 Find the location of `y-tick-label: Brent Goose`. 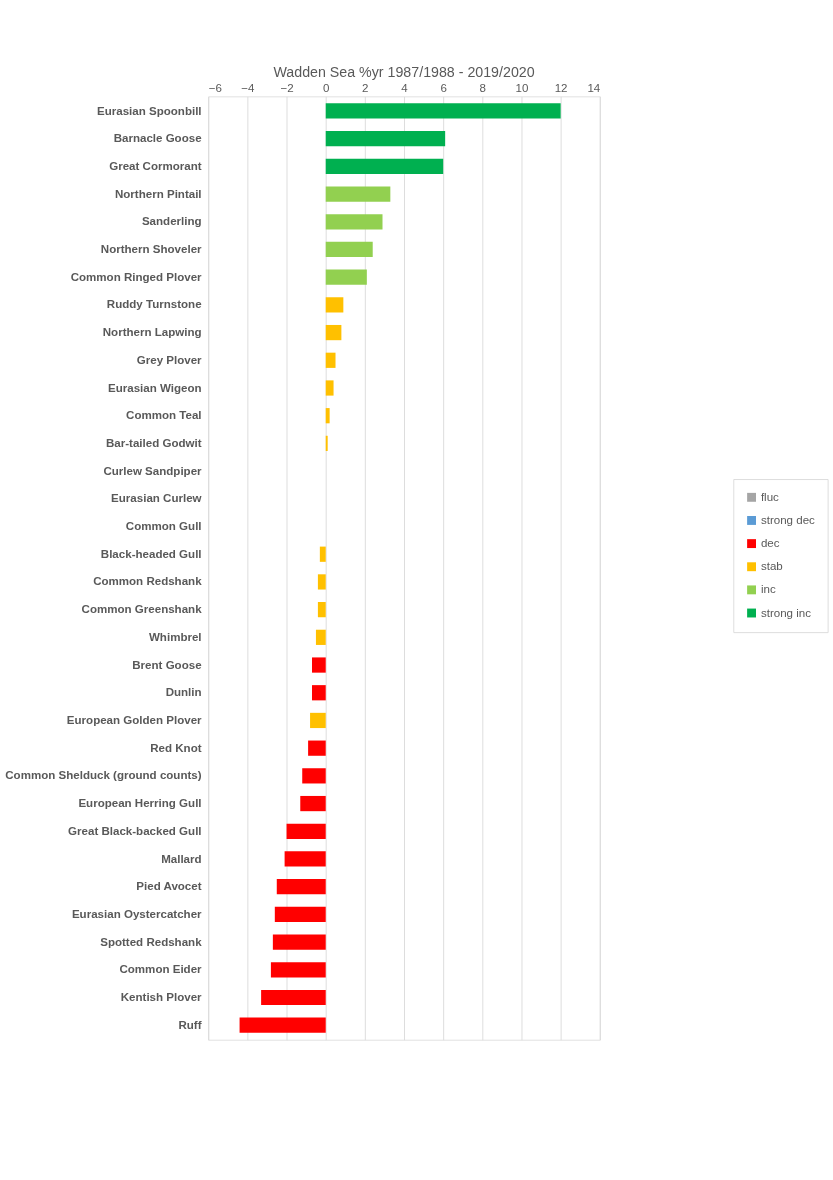

y-tick-label: Brent Goose is located at coordinates (167, 664).